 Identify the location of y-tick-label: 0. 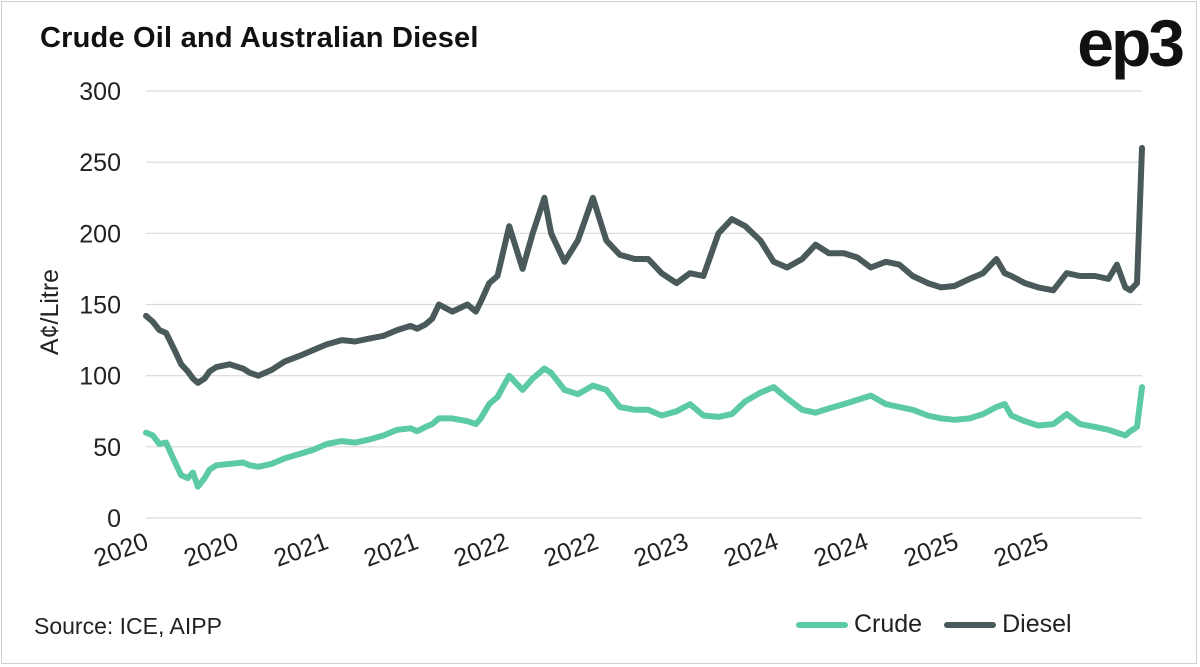
(114, 519).